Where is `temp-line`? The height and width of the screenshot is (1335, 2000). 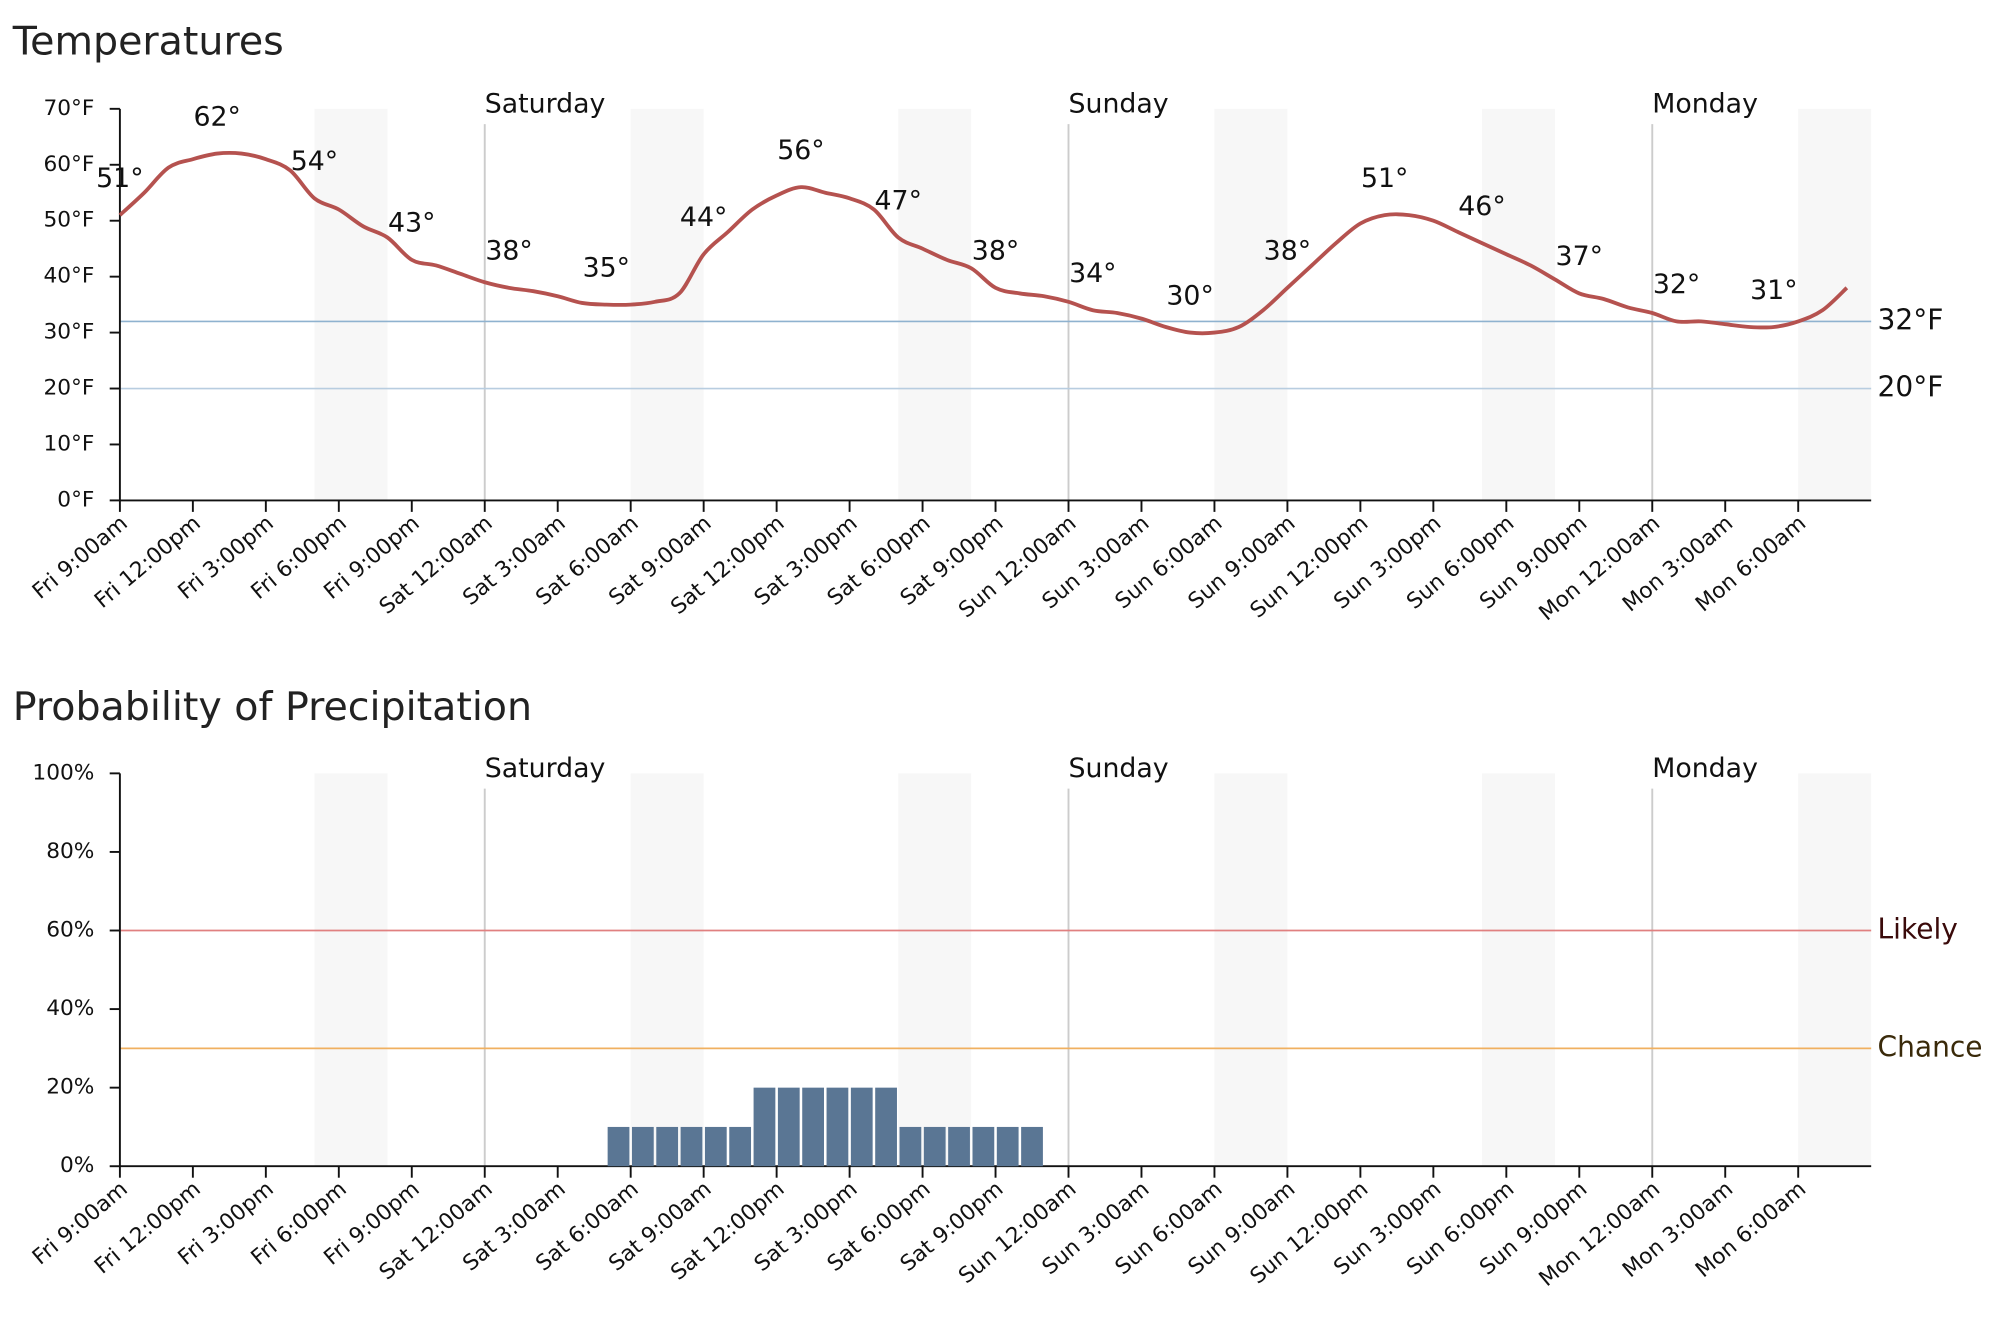
temp-line is located at coordinates (983, 243).